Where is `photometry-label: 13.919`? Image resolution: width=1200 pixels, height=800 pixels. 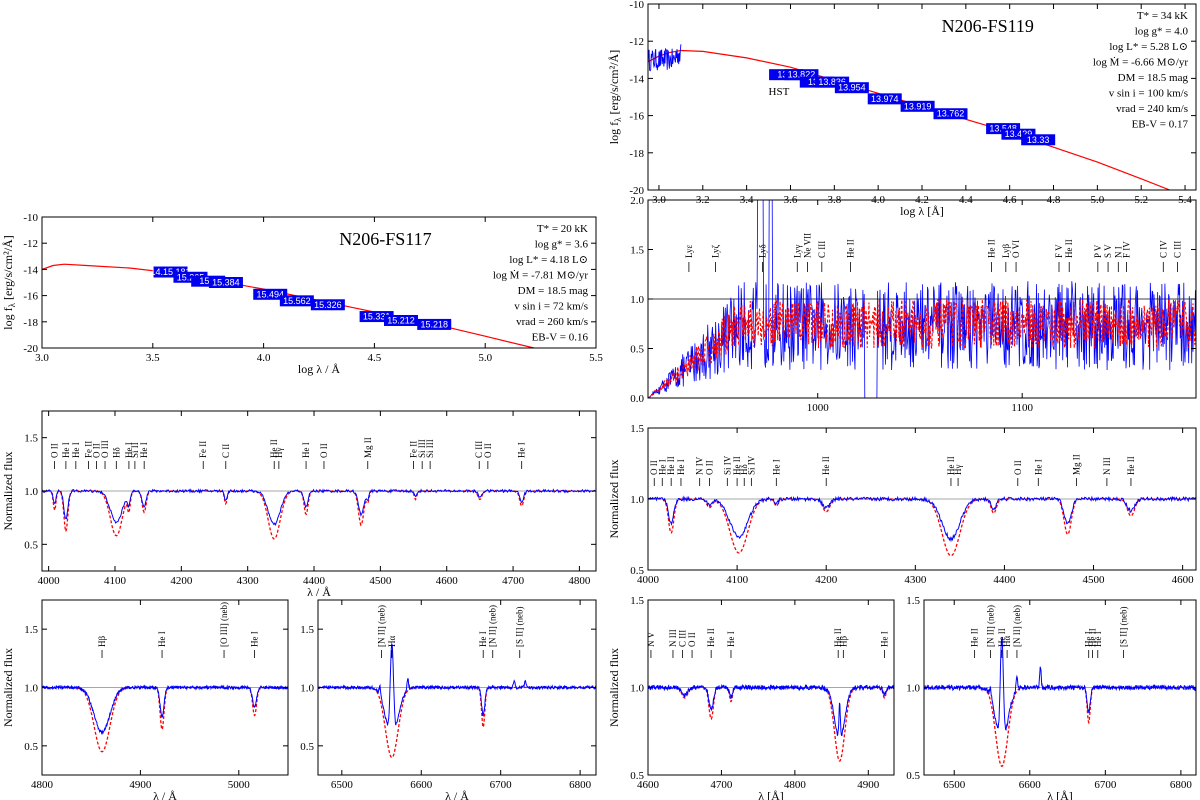 photometry-label: 13.919 is located at coordinates (918, 106).